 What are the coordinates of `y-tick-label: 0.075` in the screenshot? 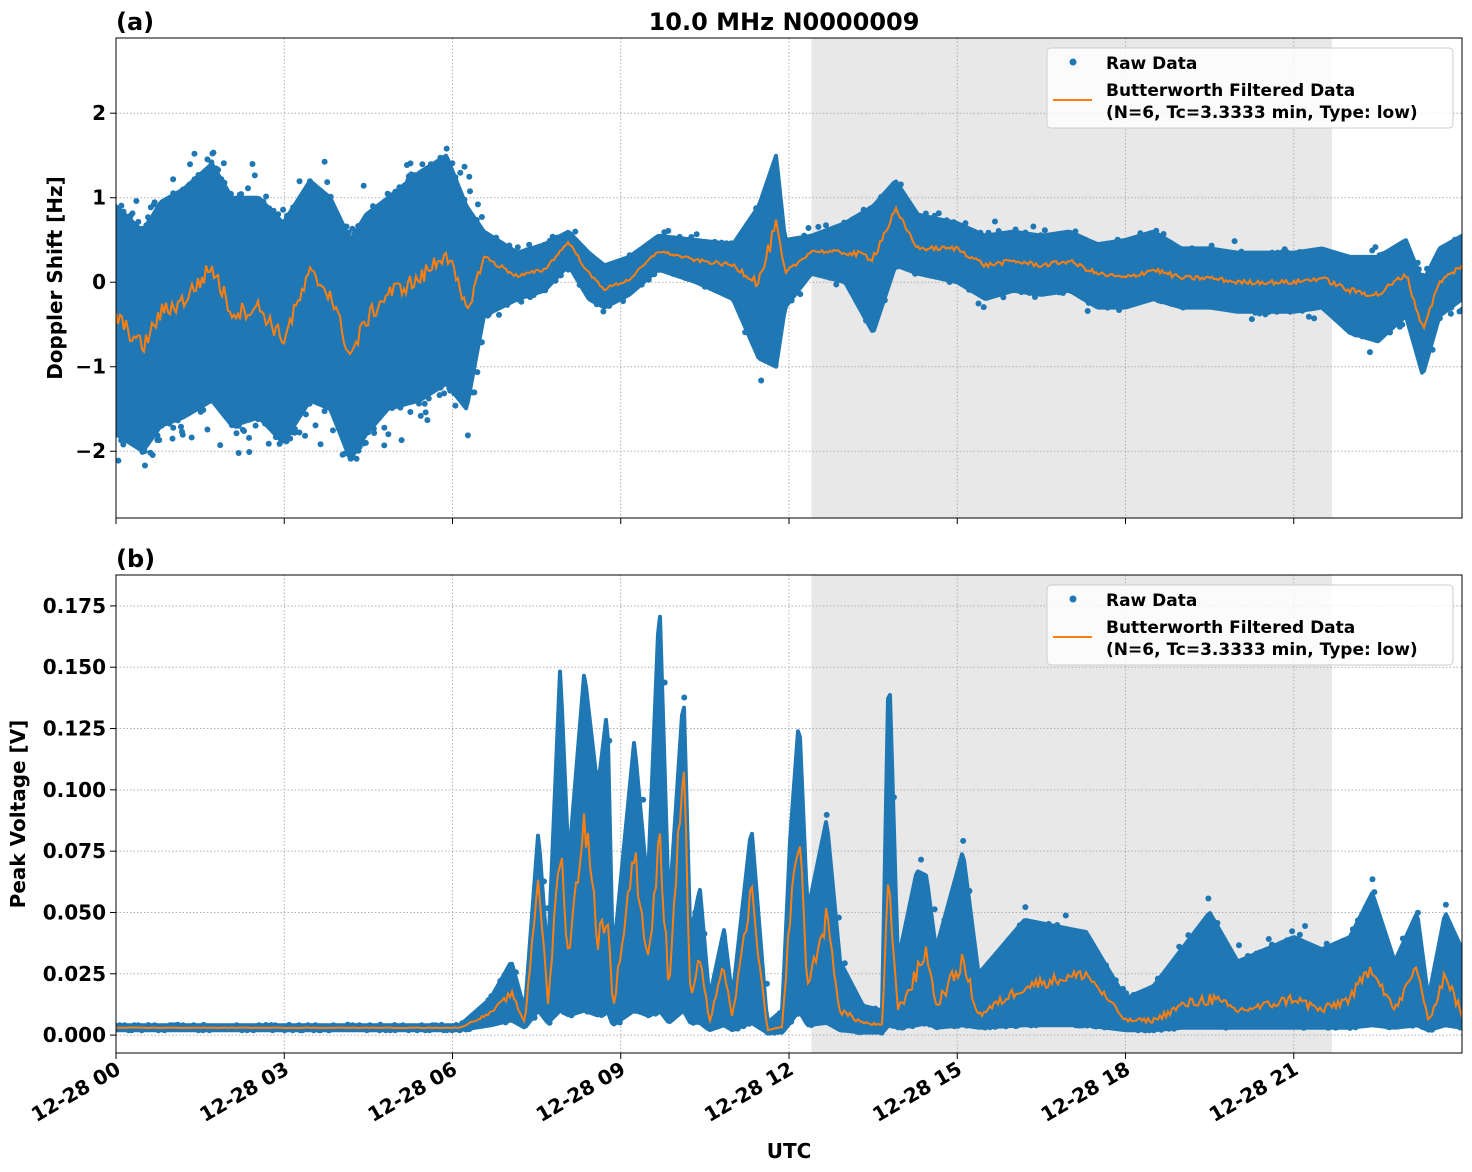 It's located at (74, 851).